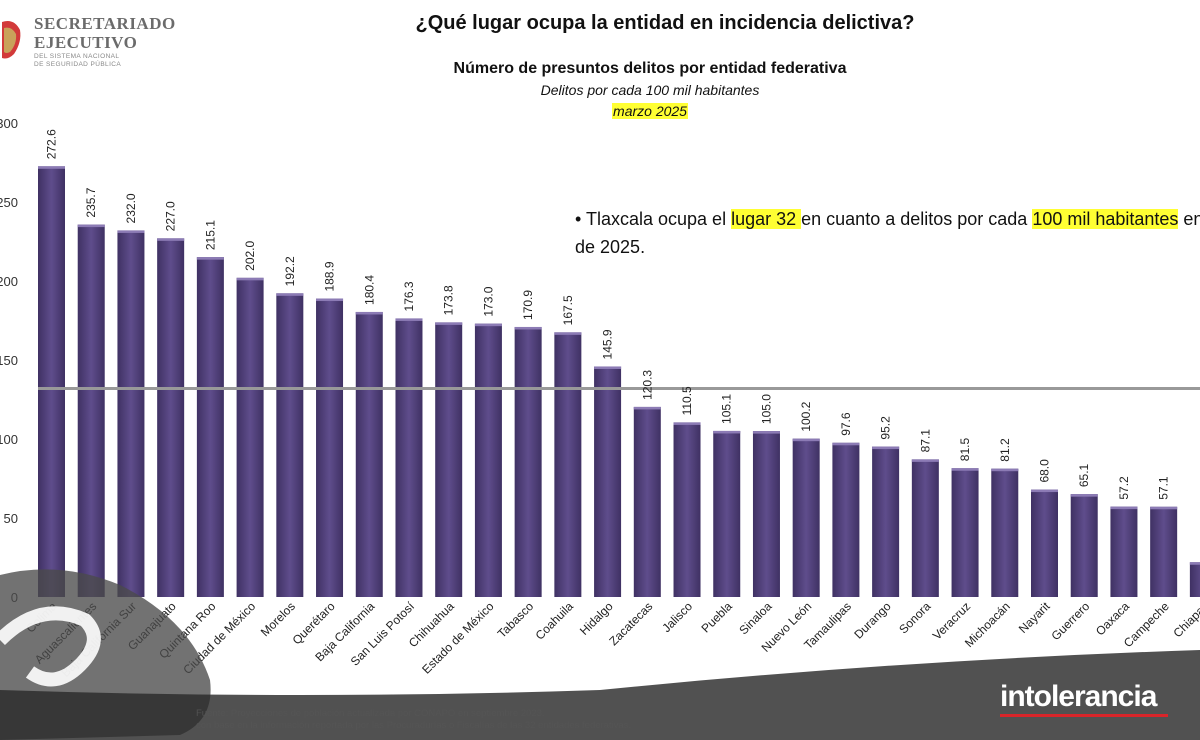  What do you see at coordinates (1078, 696) in the screenshot?
I see `intolerancia-watermark: intolerancia` at bounding box center [1078, 696].